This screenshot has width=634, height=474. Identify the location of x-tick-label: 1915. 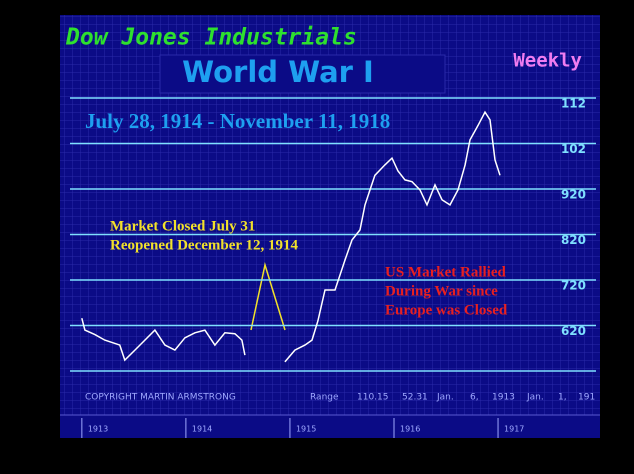
(306, 429).